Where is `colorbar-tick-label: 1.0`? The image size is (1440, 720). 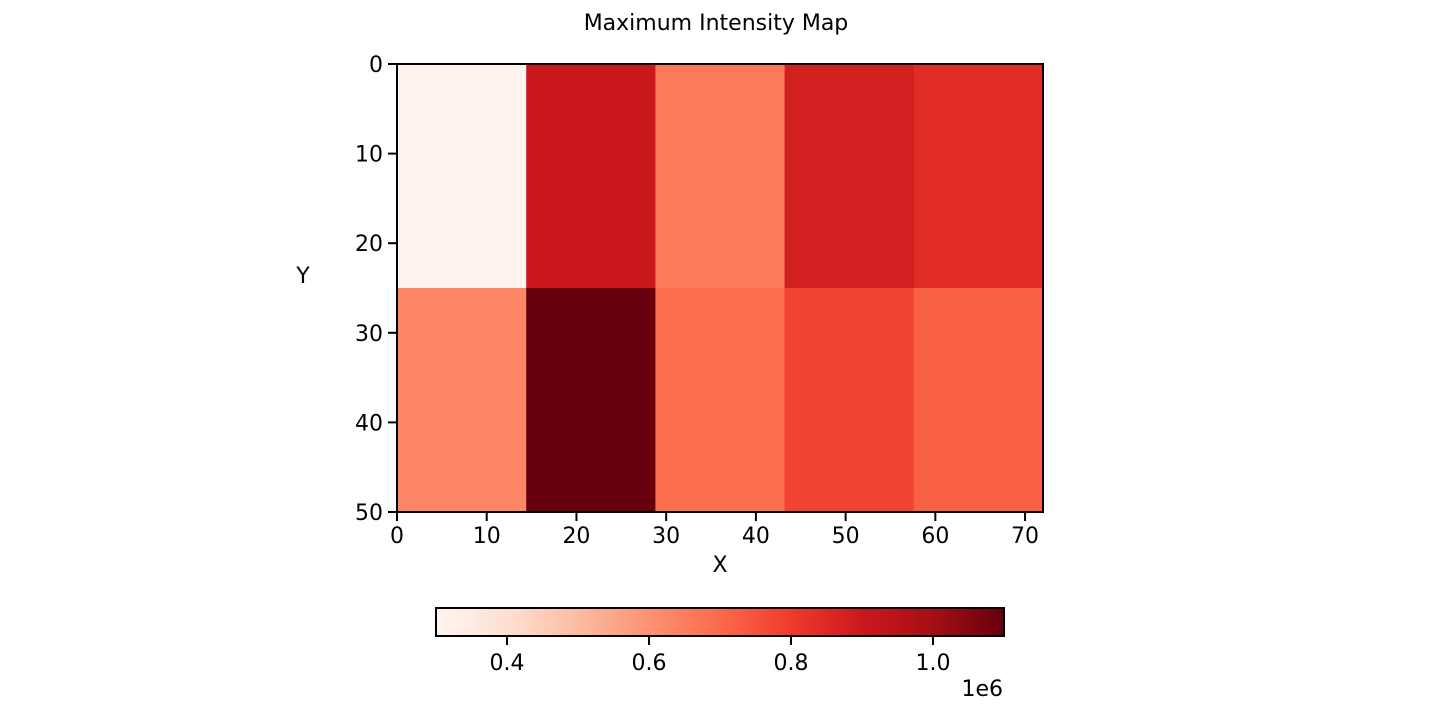 colorbar-tick-label: 1.0 is located at coordinates (933, 663).